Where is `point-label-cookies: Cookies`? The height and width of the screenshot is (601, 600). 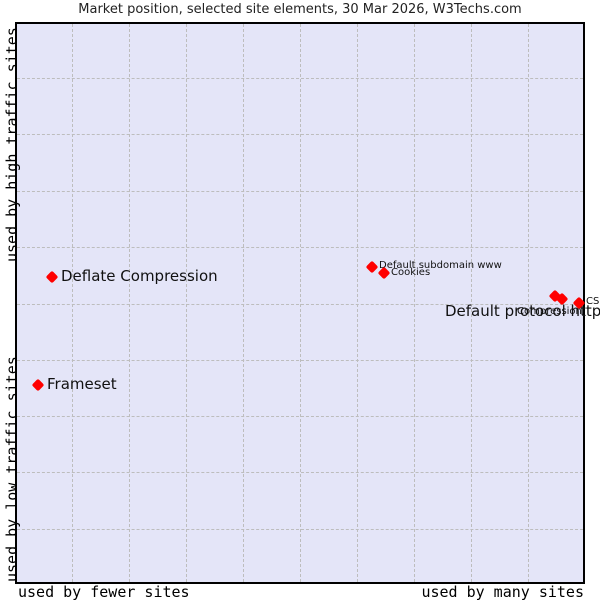
point-label-cookies: Cookies is located at coordinates (411, 272).